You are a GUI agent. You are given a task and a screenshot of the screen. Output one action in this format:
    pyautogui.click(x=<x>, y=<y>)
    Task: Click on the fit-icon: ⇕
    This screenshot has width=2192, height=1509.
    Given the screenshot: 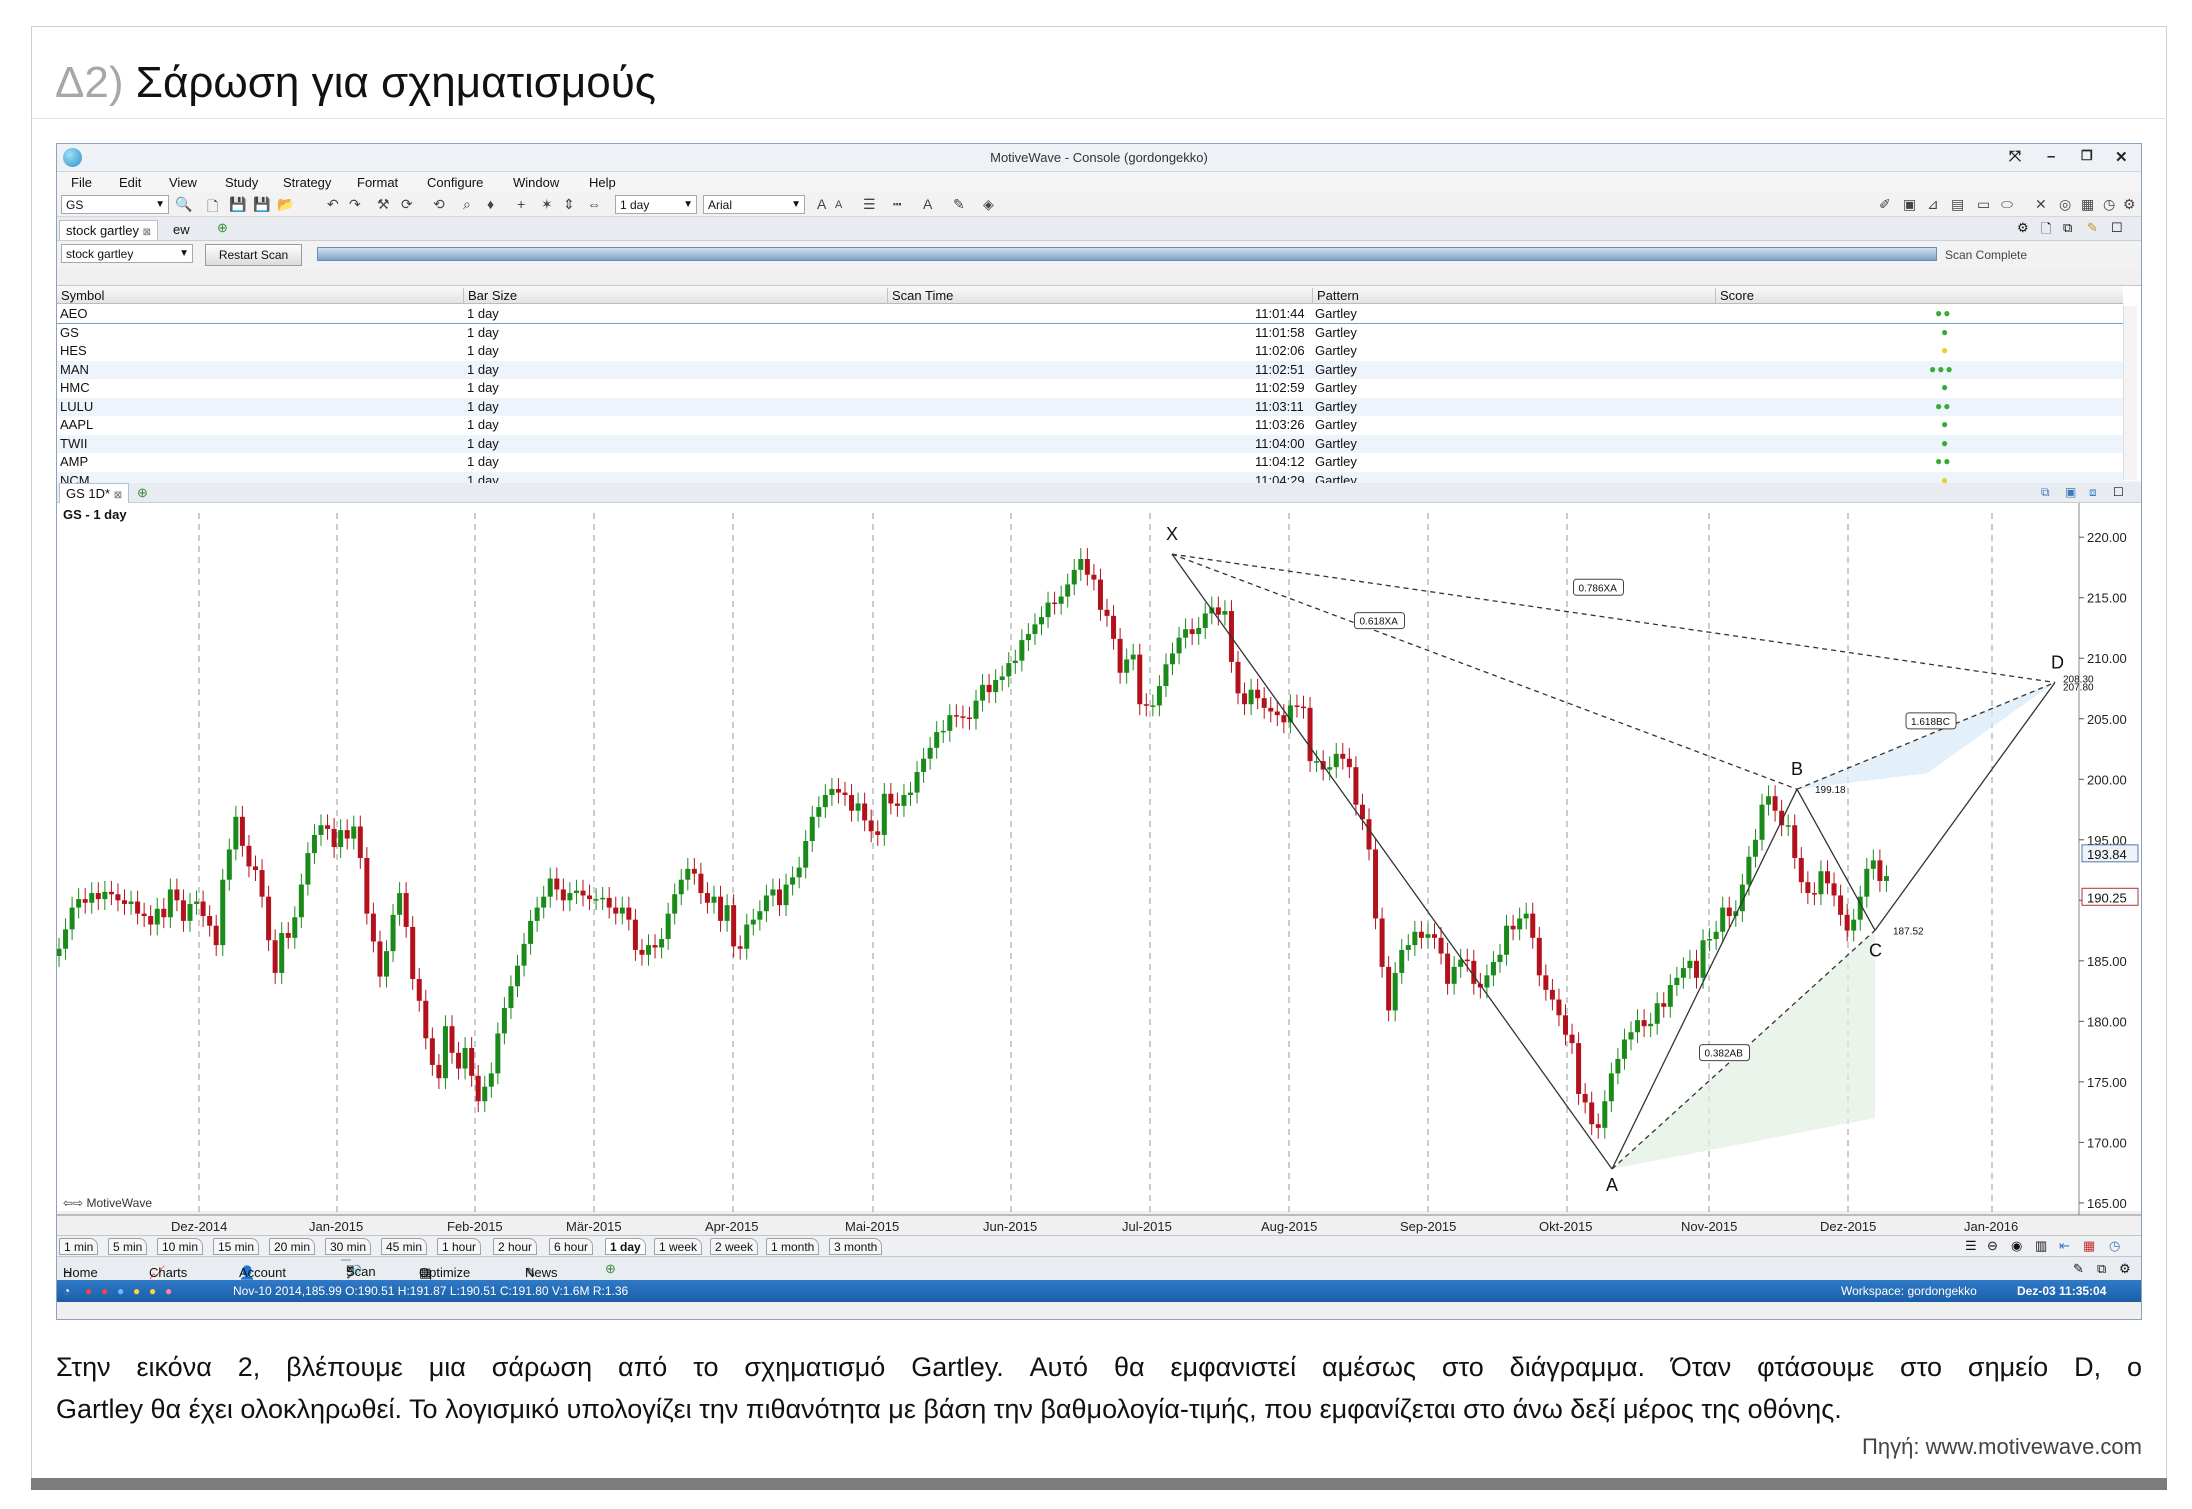 What is the action you would take?
    pyautogui.click(x=569, y=204)
    